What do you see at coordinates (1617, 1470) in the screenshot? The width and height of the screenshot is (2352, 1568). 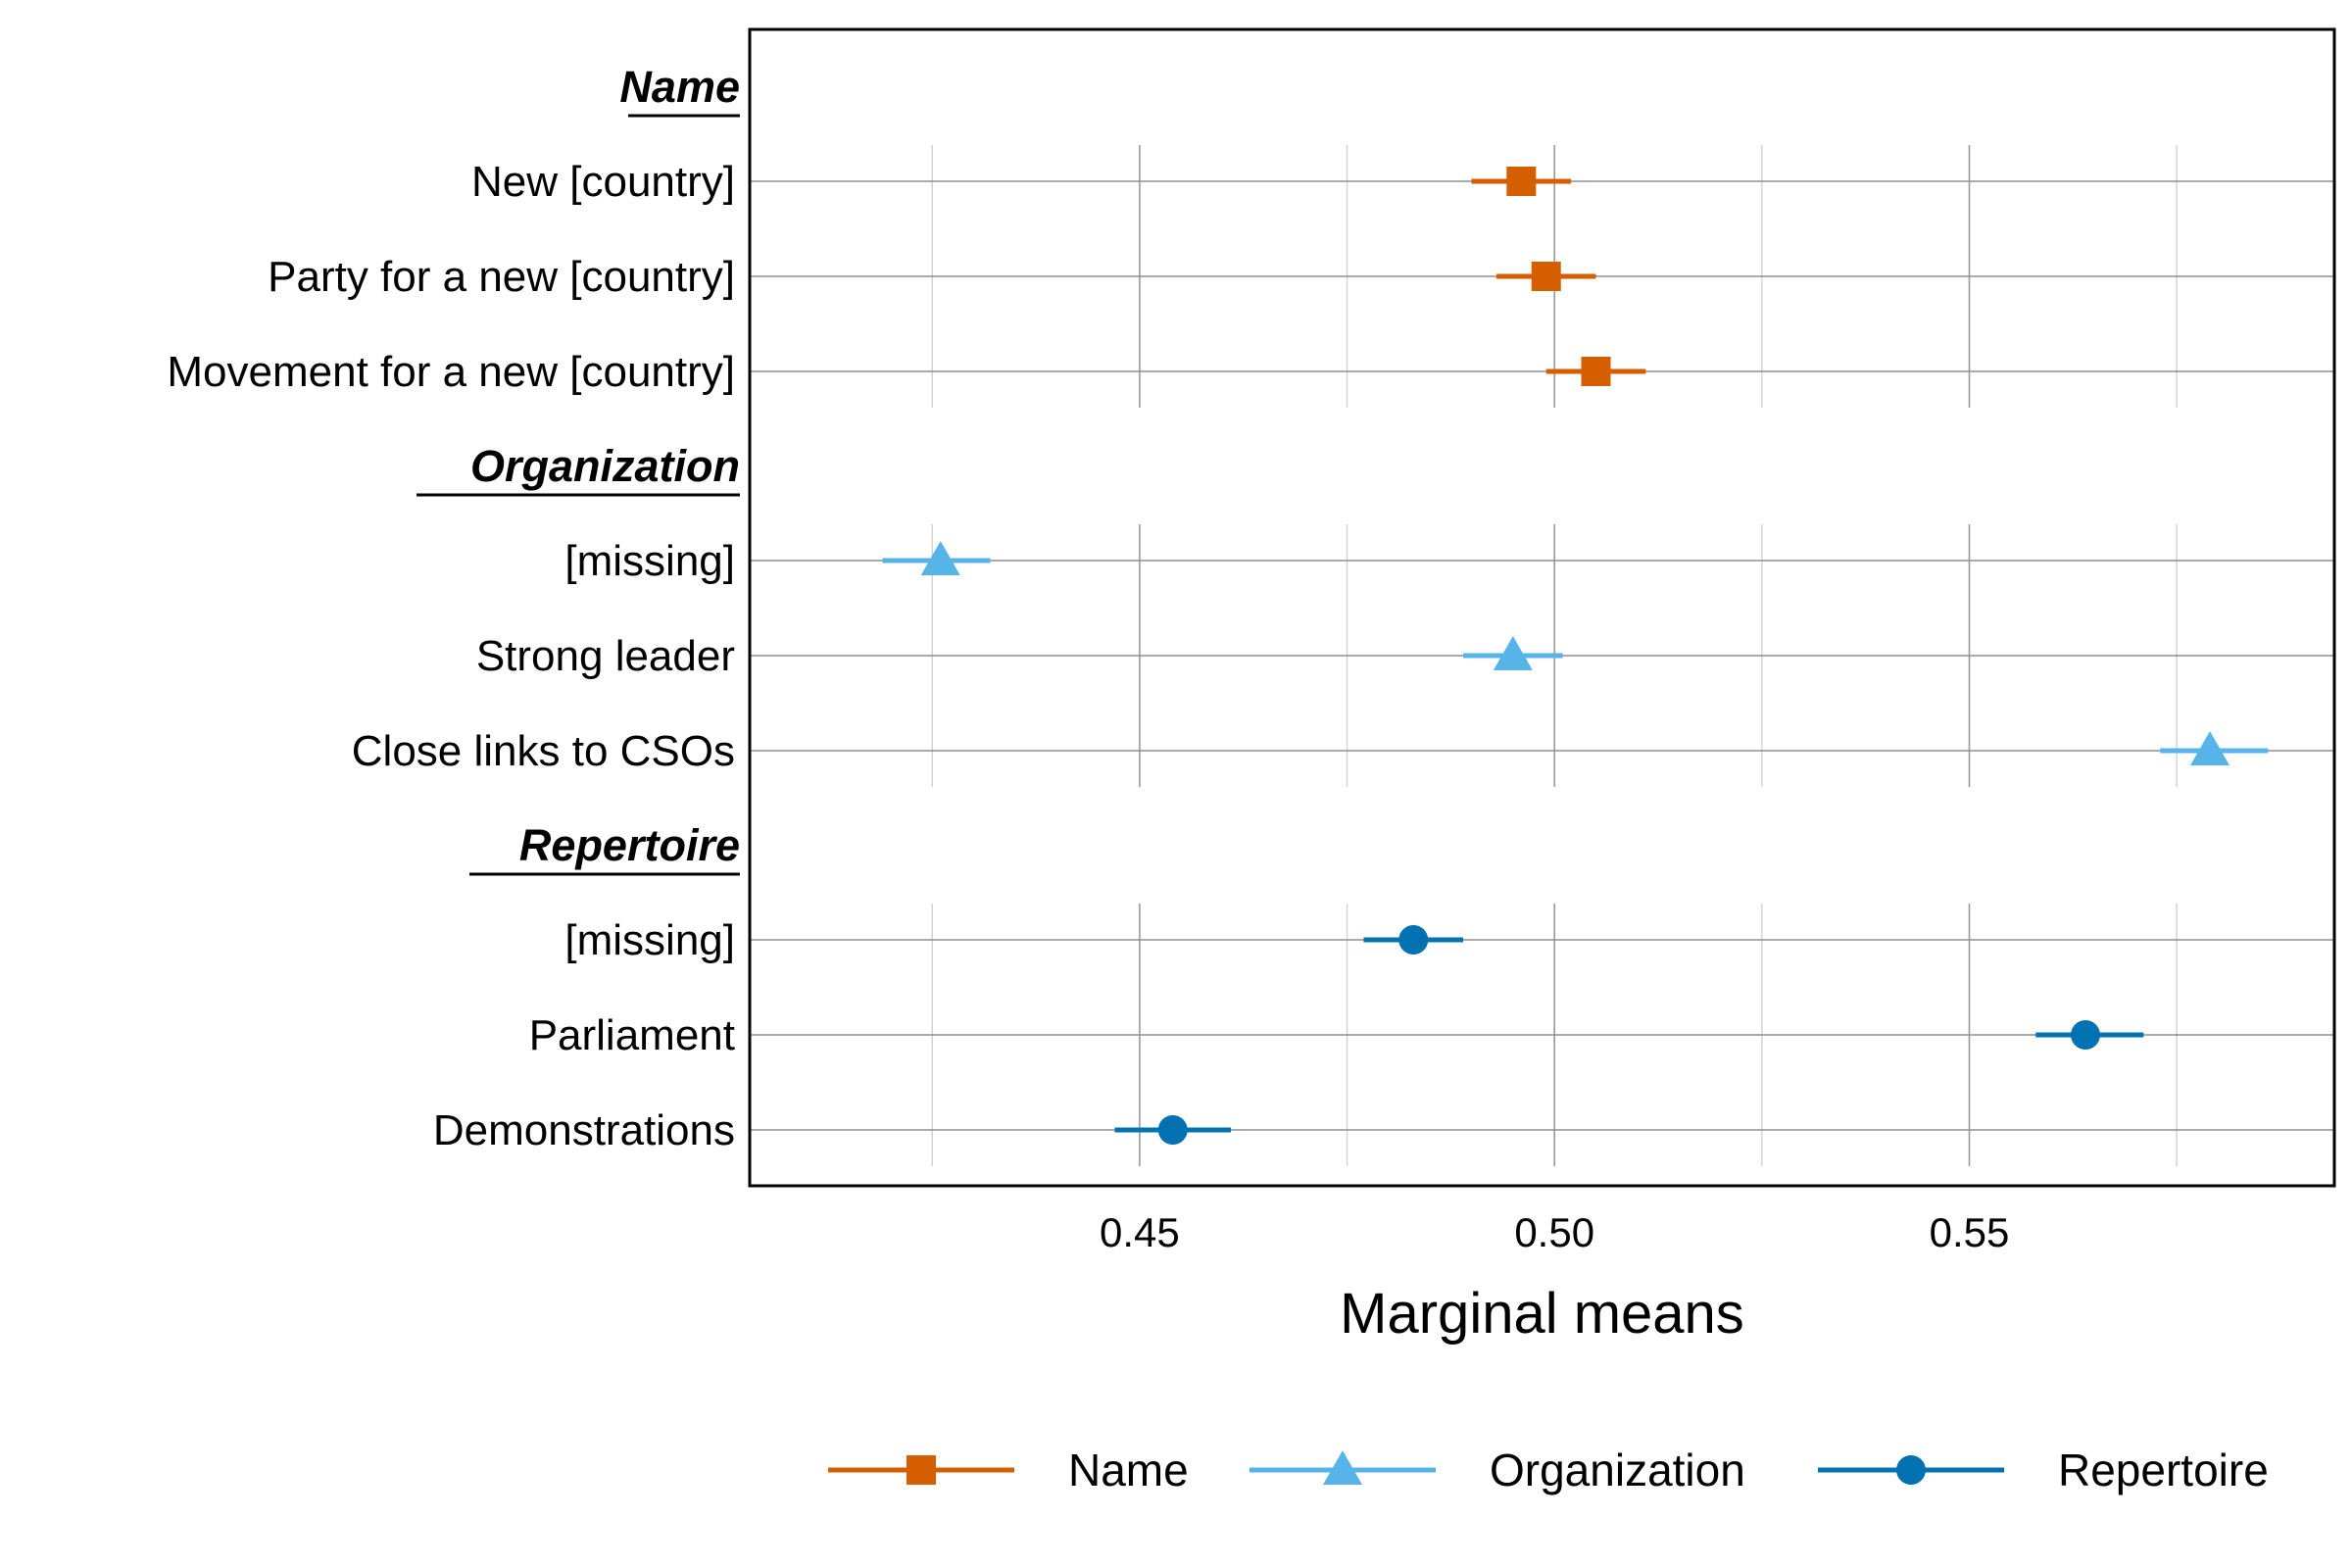 I see `legend-label-organization: Organization` at bounding box center [1617, 1470].